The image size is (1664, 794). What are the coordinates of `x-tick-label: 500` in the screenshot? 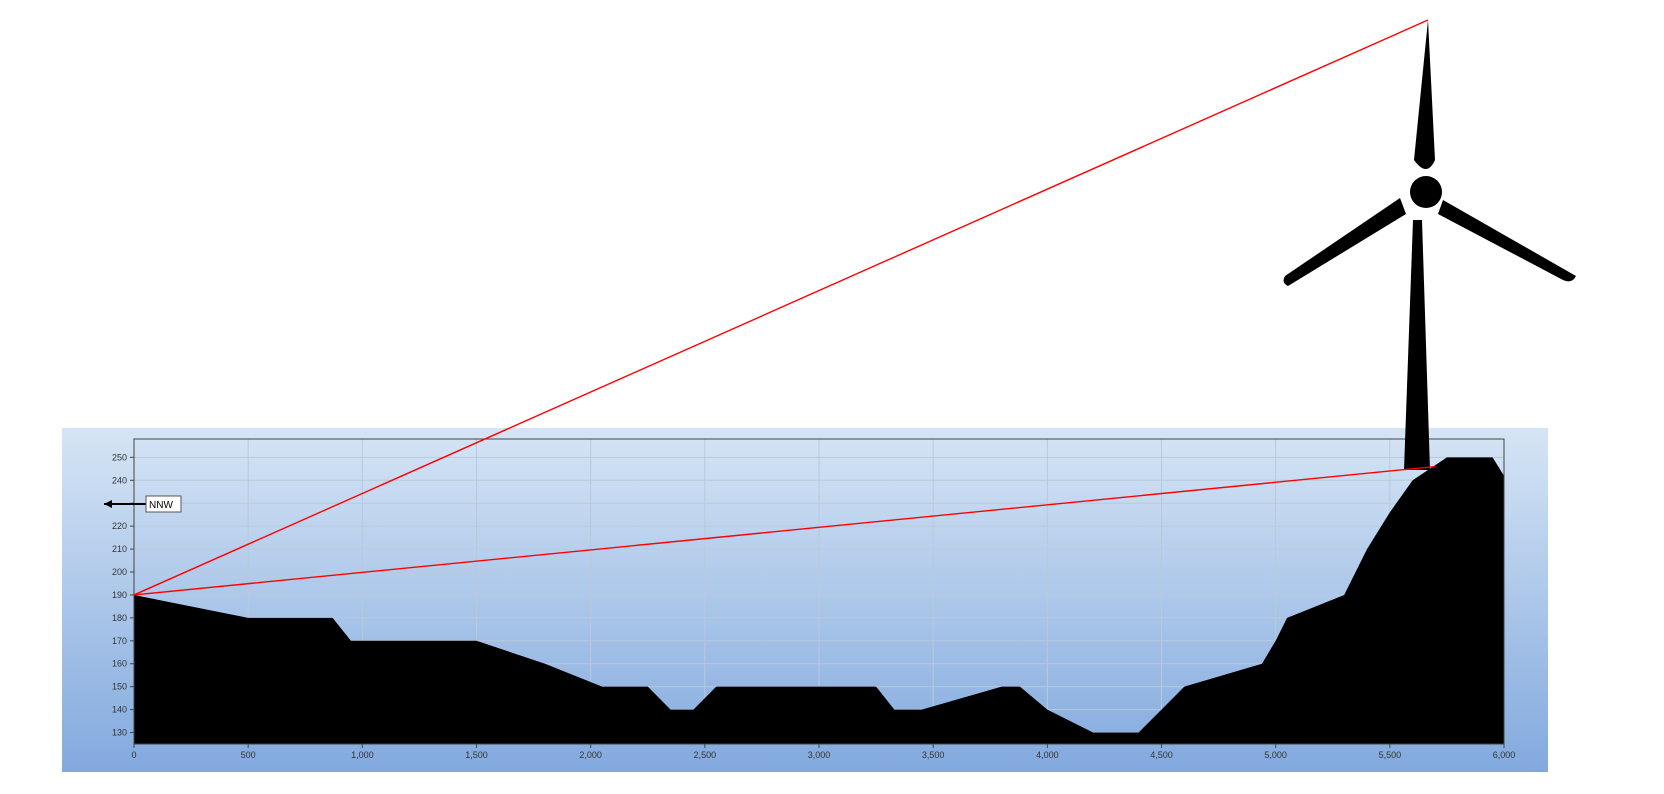 It's located at (248, 755).